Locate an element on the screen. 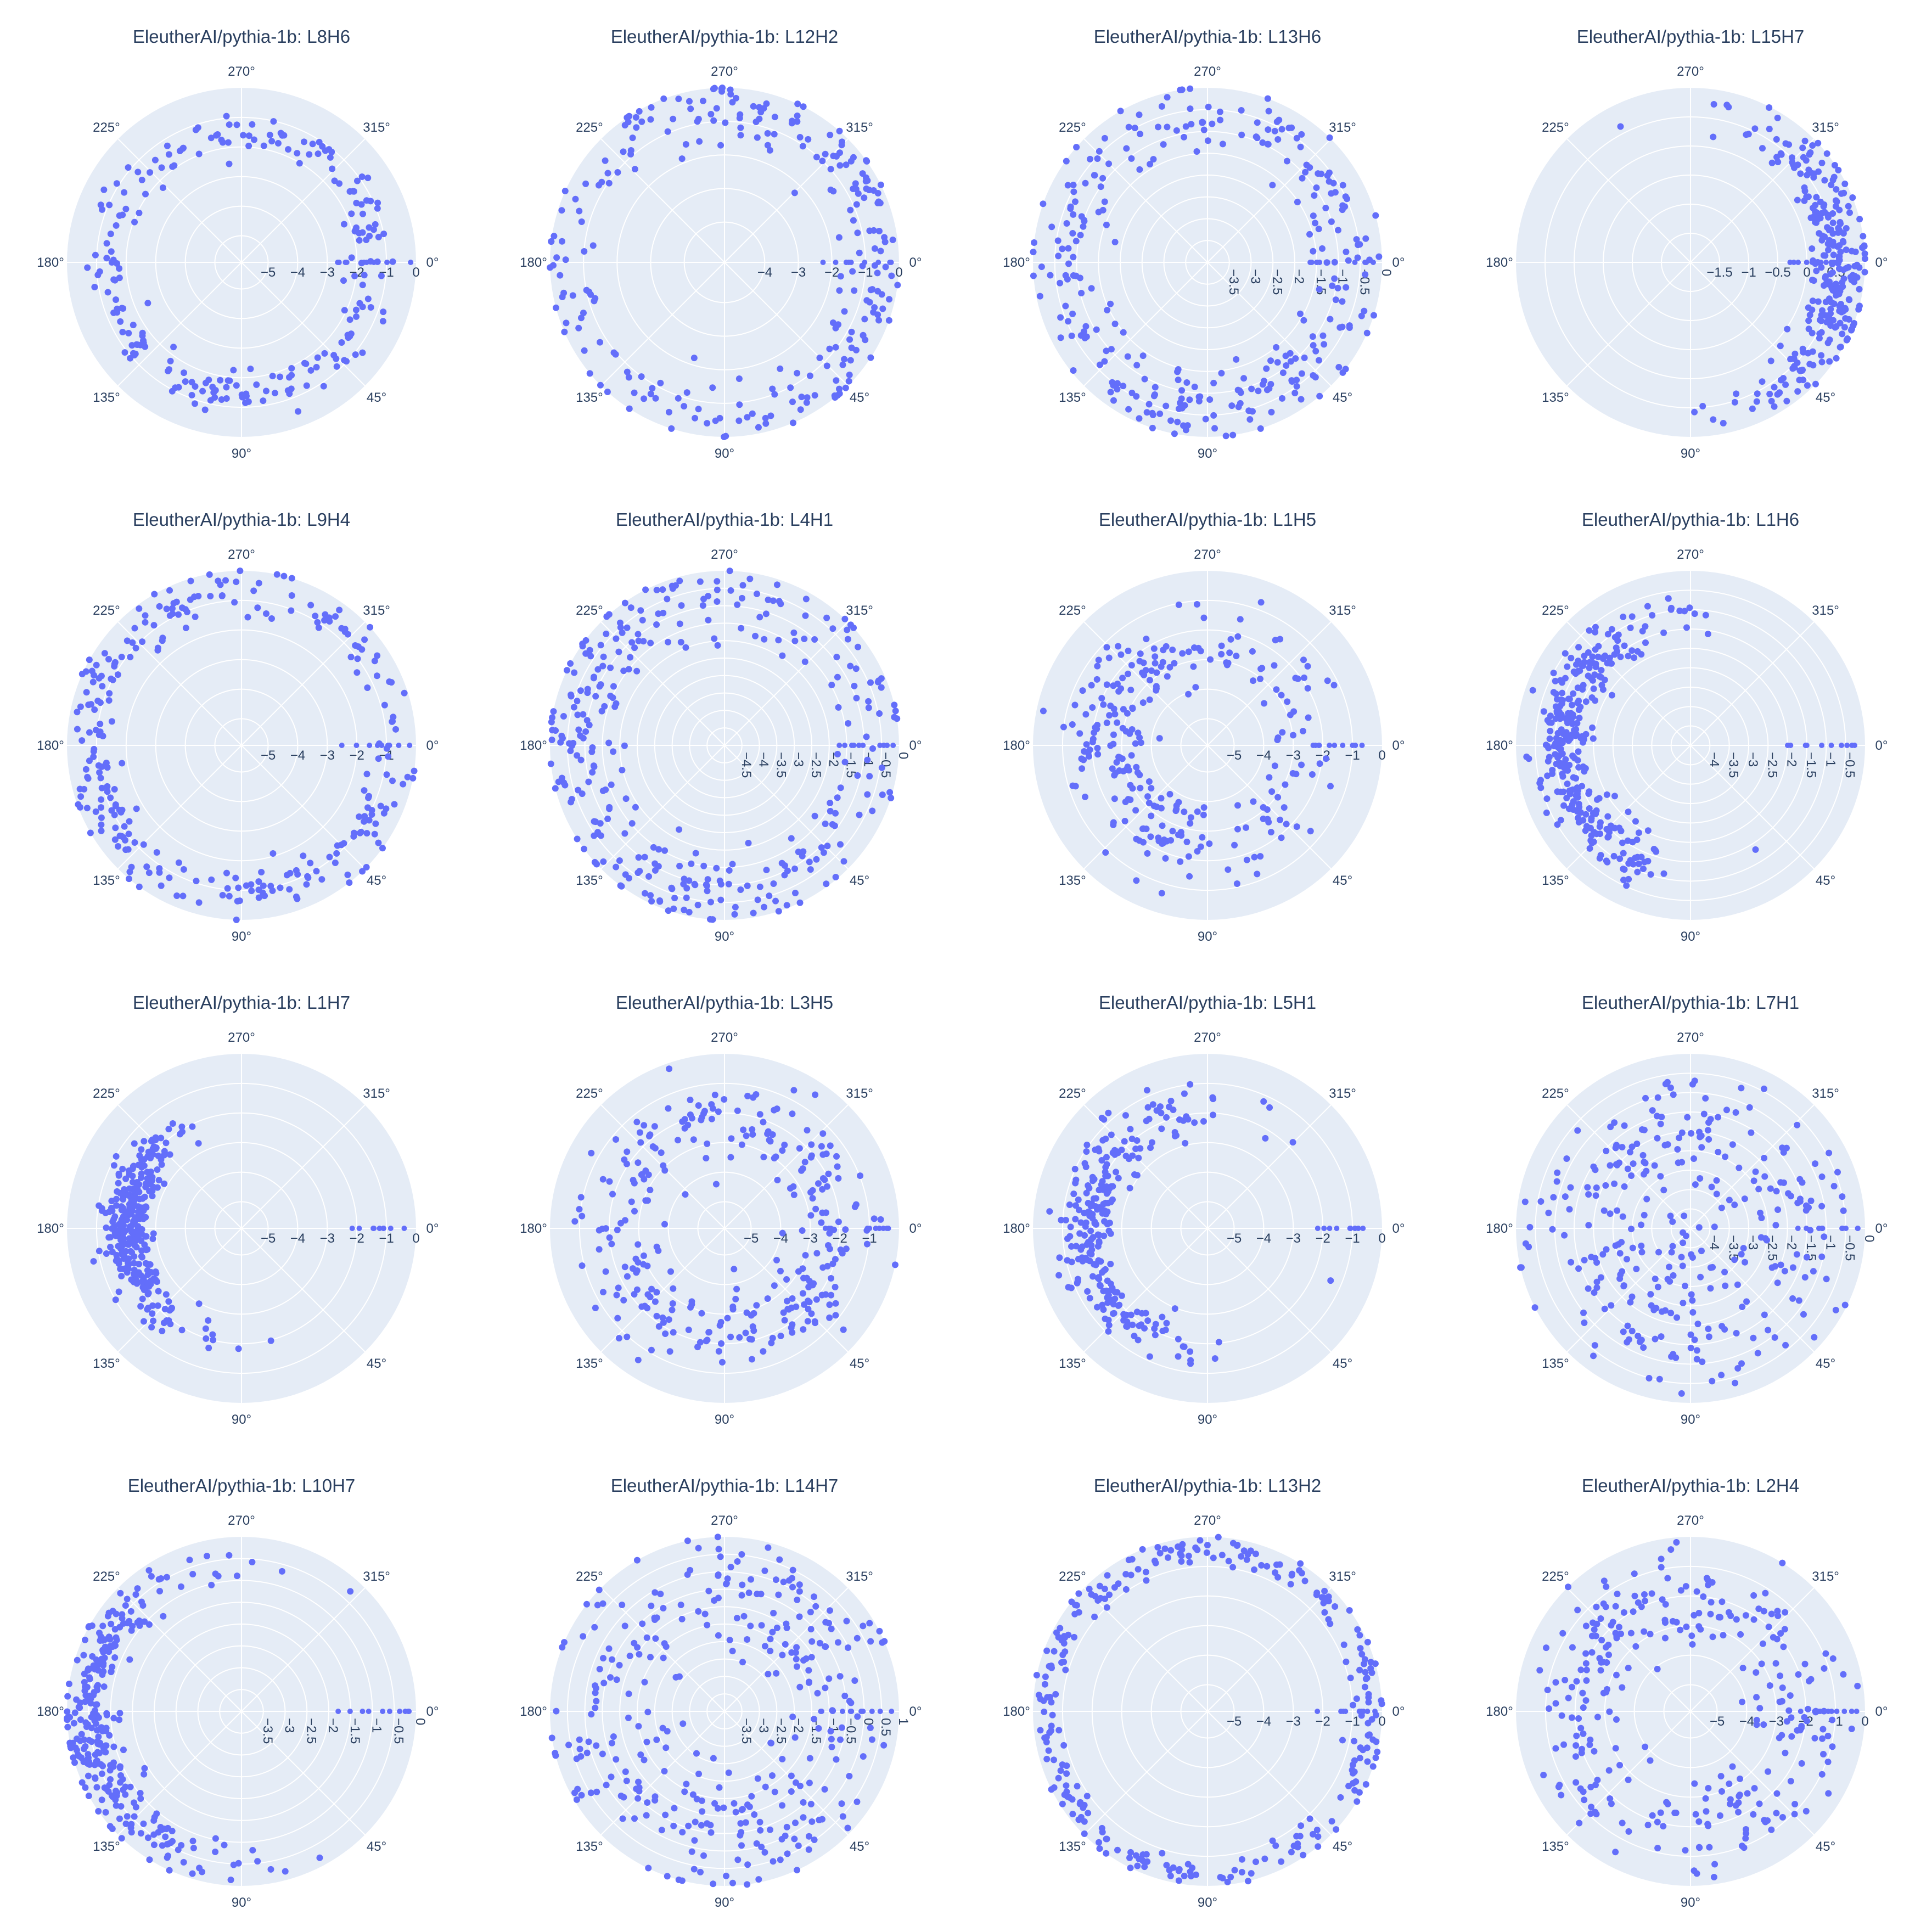  angular-tick-label: 225° is located at coordinates (106, 1576).